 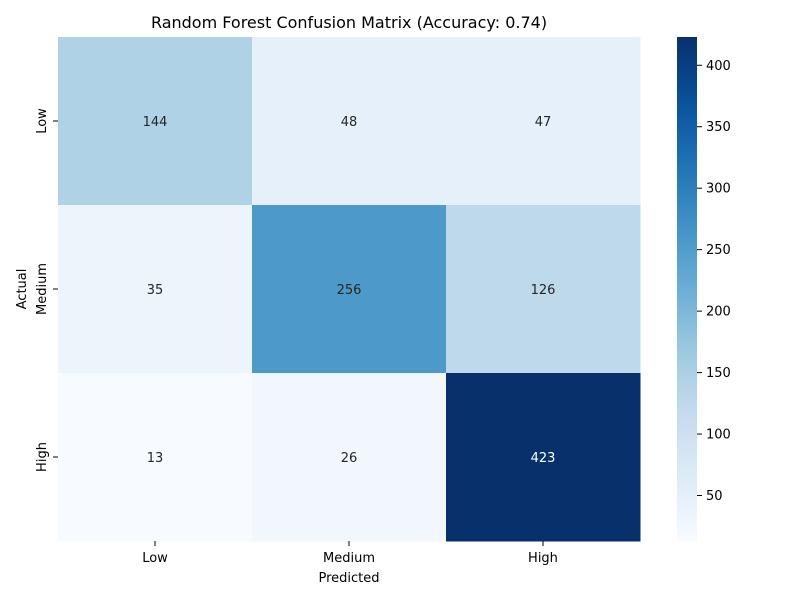 I want to click on colorbar-tick-label: 100, so click(x=718, y=435).